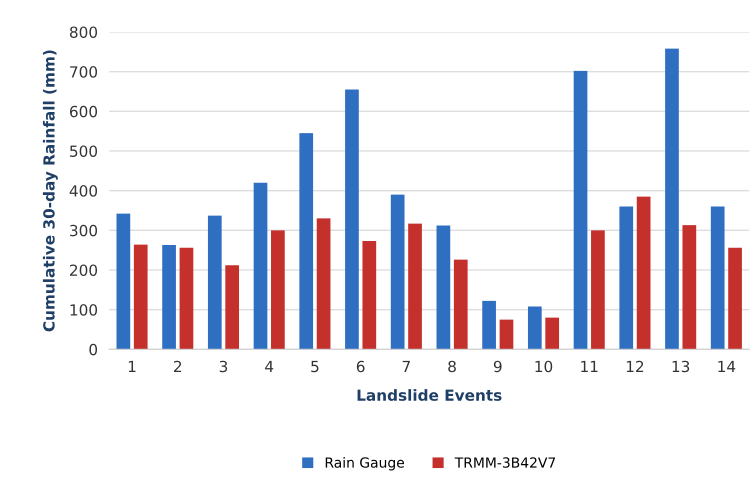  I want to click on y-tick-label: 200, so click(84, 270).